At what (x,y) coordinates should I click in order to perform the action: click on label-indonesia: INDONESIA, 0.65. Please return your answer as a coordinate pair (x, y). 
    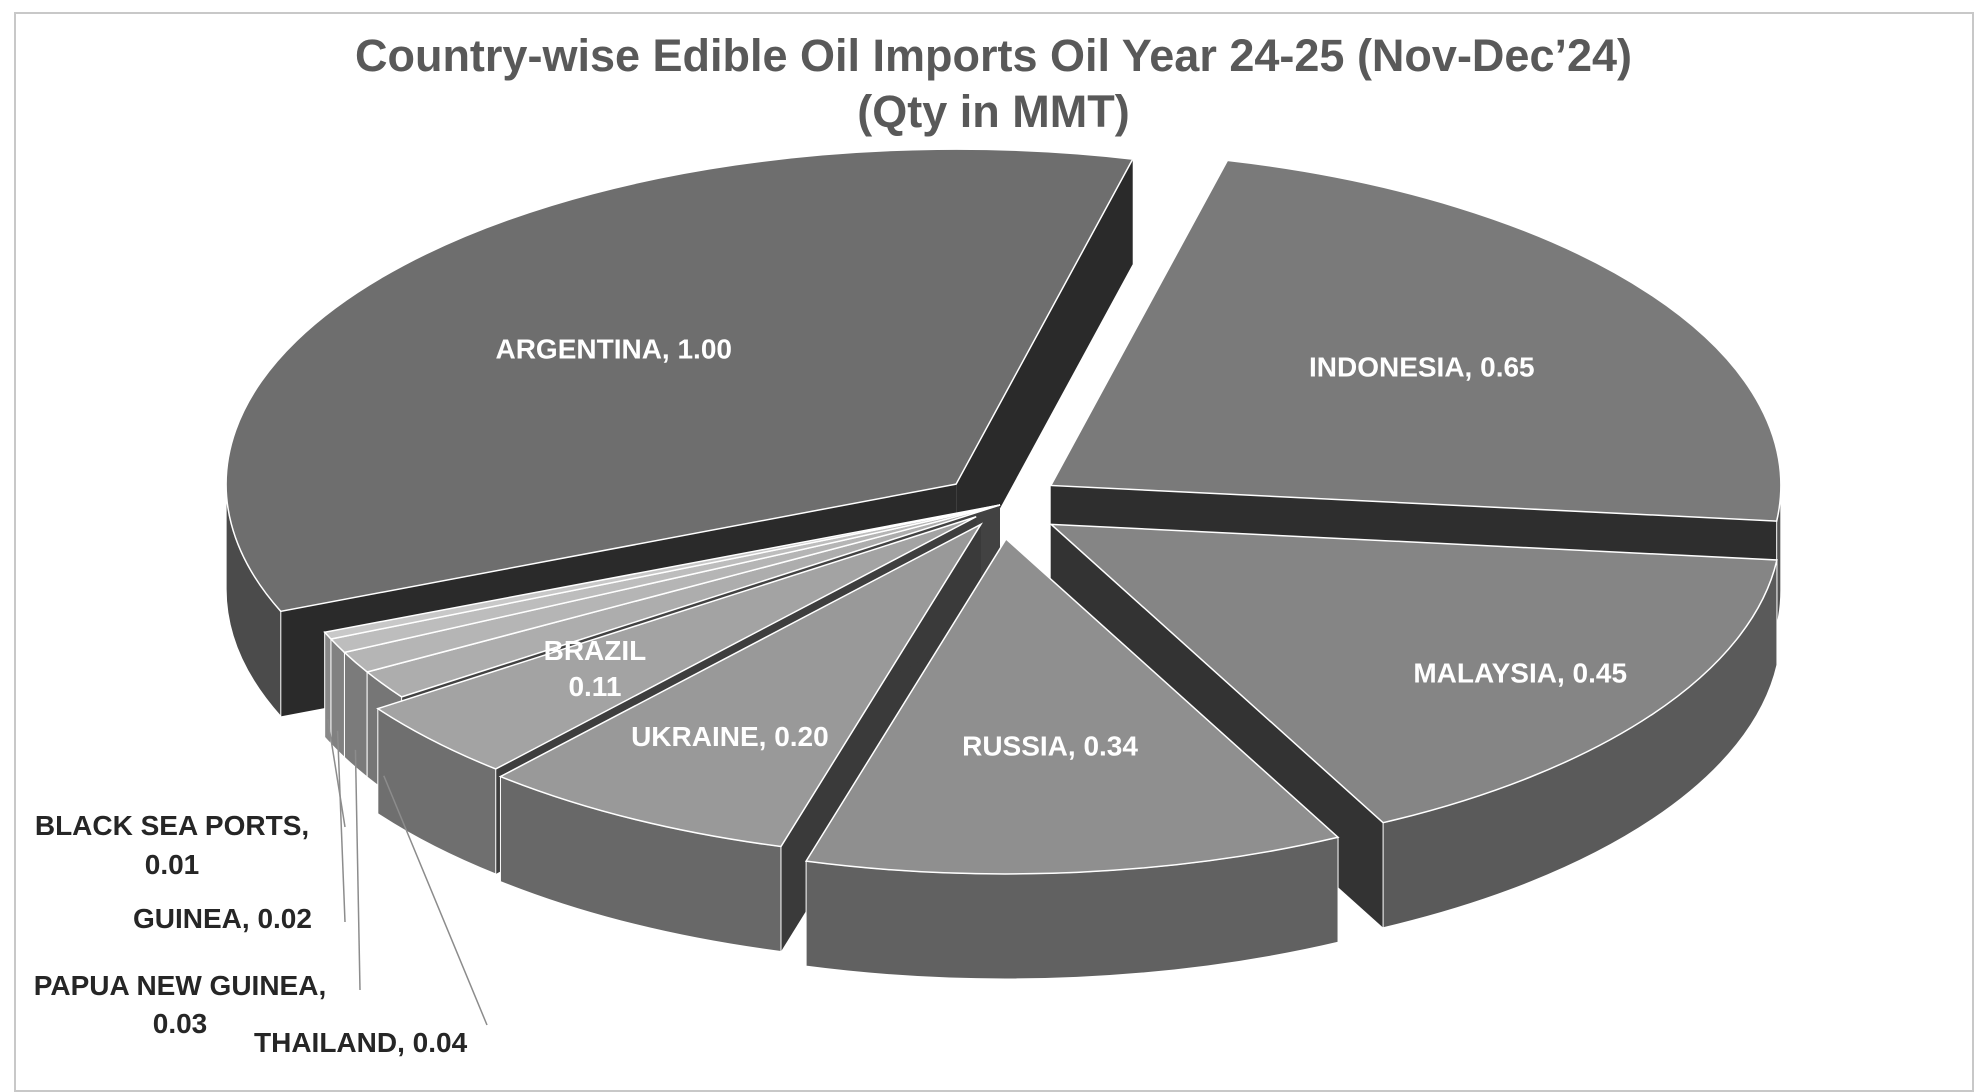
    Looking at the image, I should click on (1422, 366).